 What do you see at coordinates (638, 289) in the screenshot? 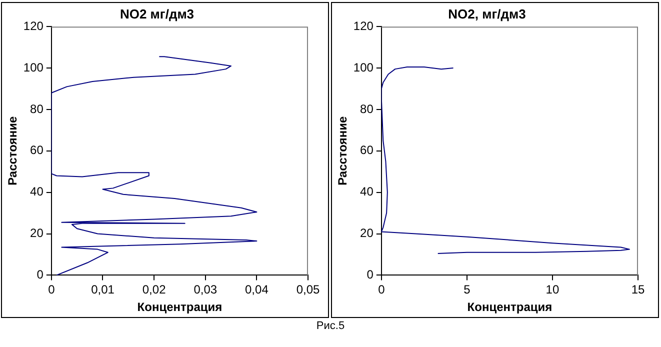
I see `x-tick-label: 15` at bounding box center [638, 289].